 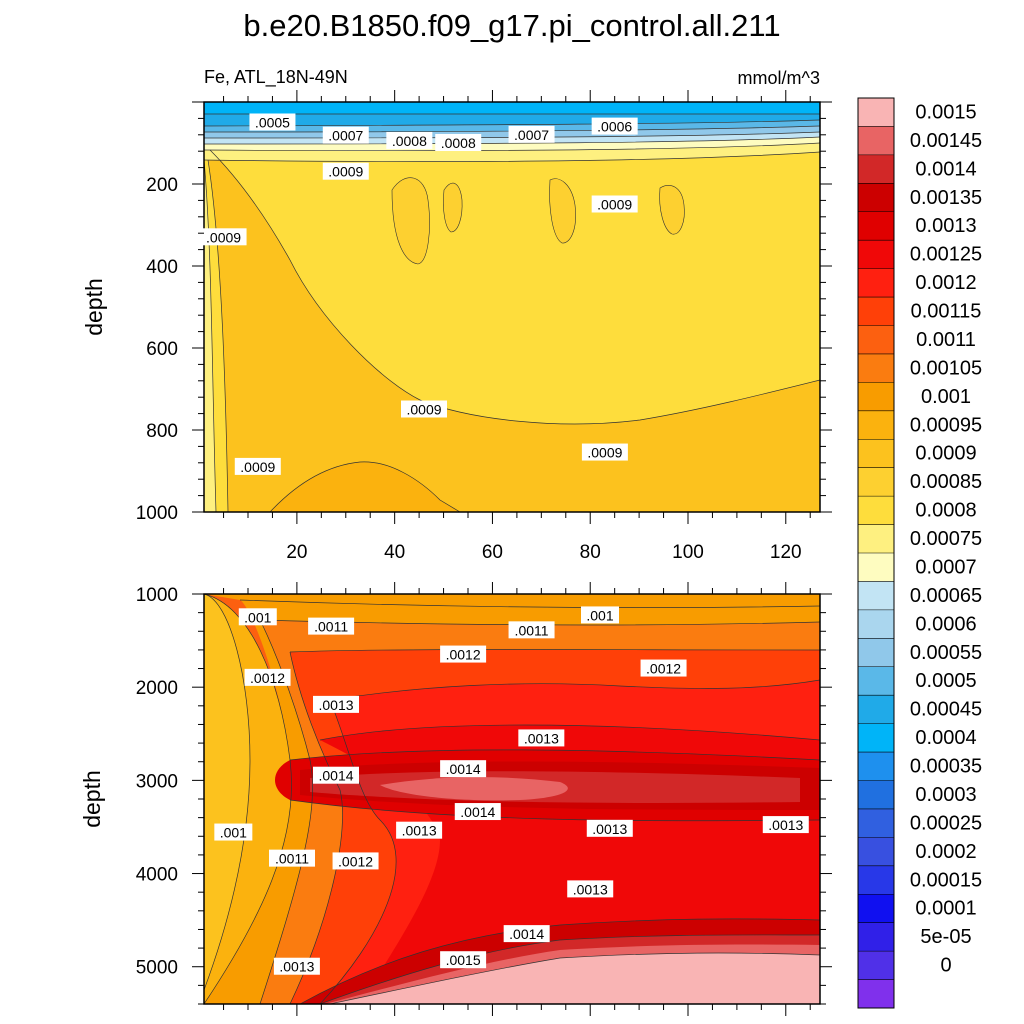 I want to click on contour-label: .0008, so click(x=409, y=140).